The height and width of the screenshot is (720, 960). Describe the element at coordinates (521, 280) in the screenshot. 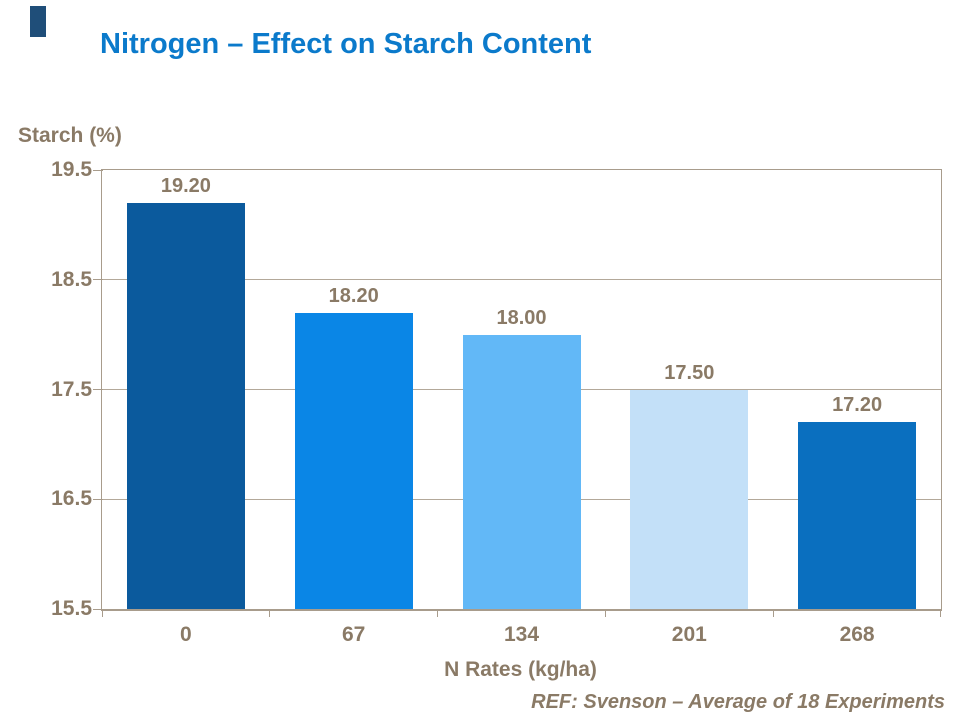

I see `y-gridline` at that location.